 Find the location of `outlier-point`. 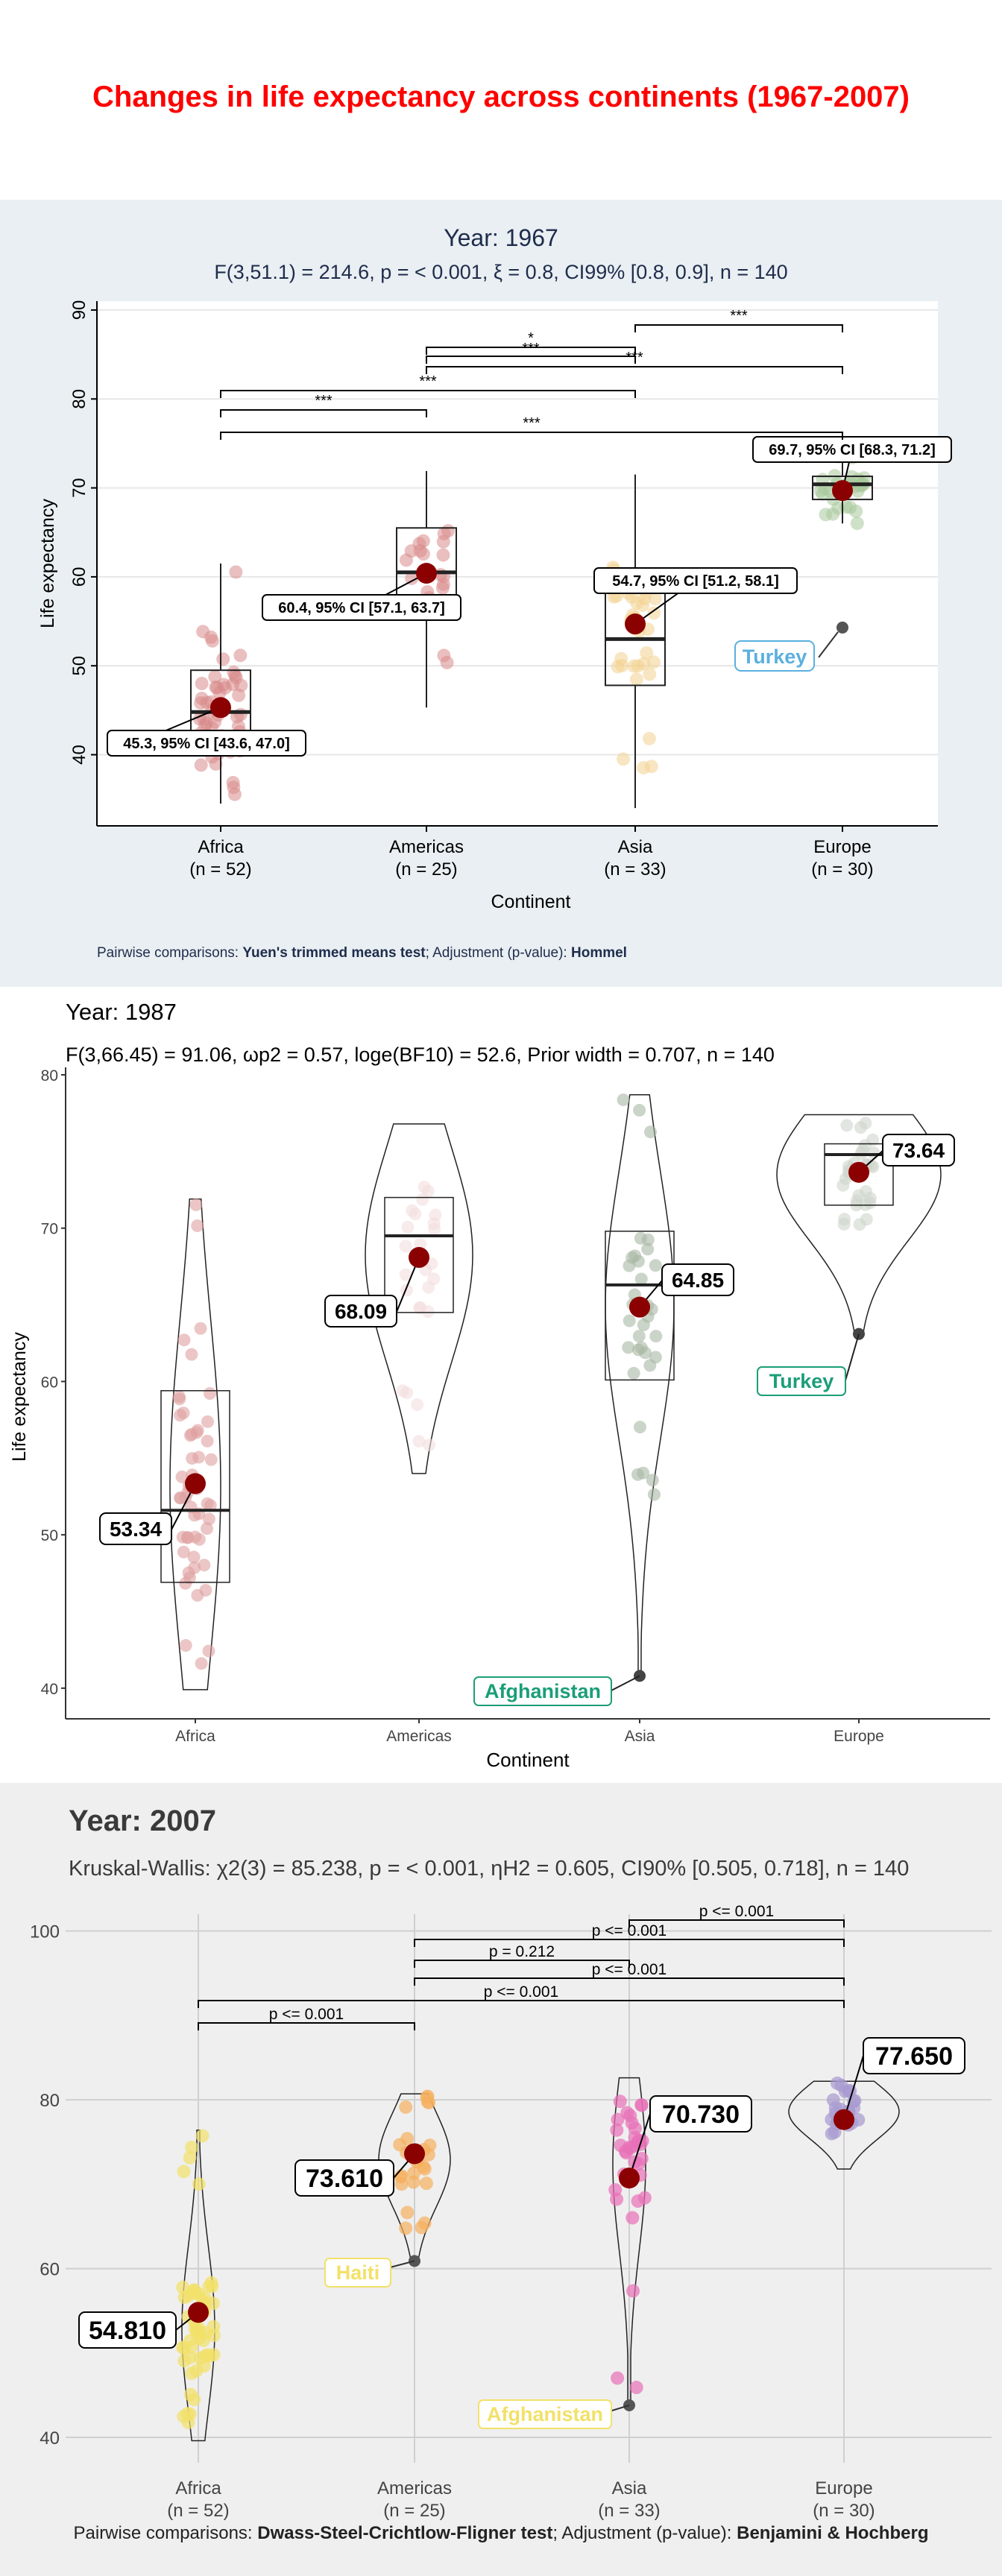

outlier-point is located at coordinates (640, 1676).